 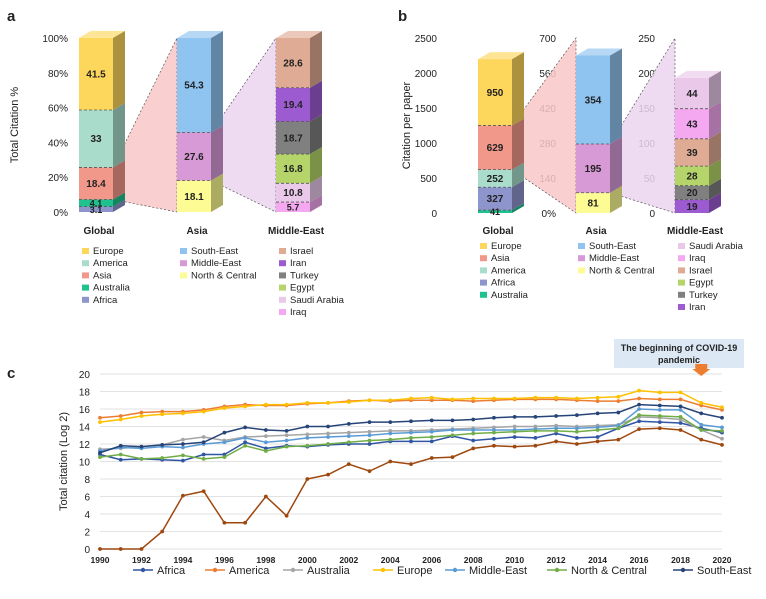 I want to click on panel-a-legend-middle-east-swatch-iran, so click(x=282, y=263).